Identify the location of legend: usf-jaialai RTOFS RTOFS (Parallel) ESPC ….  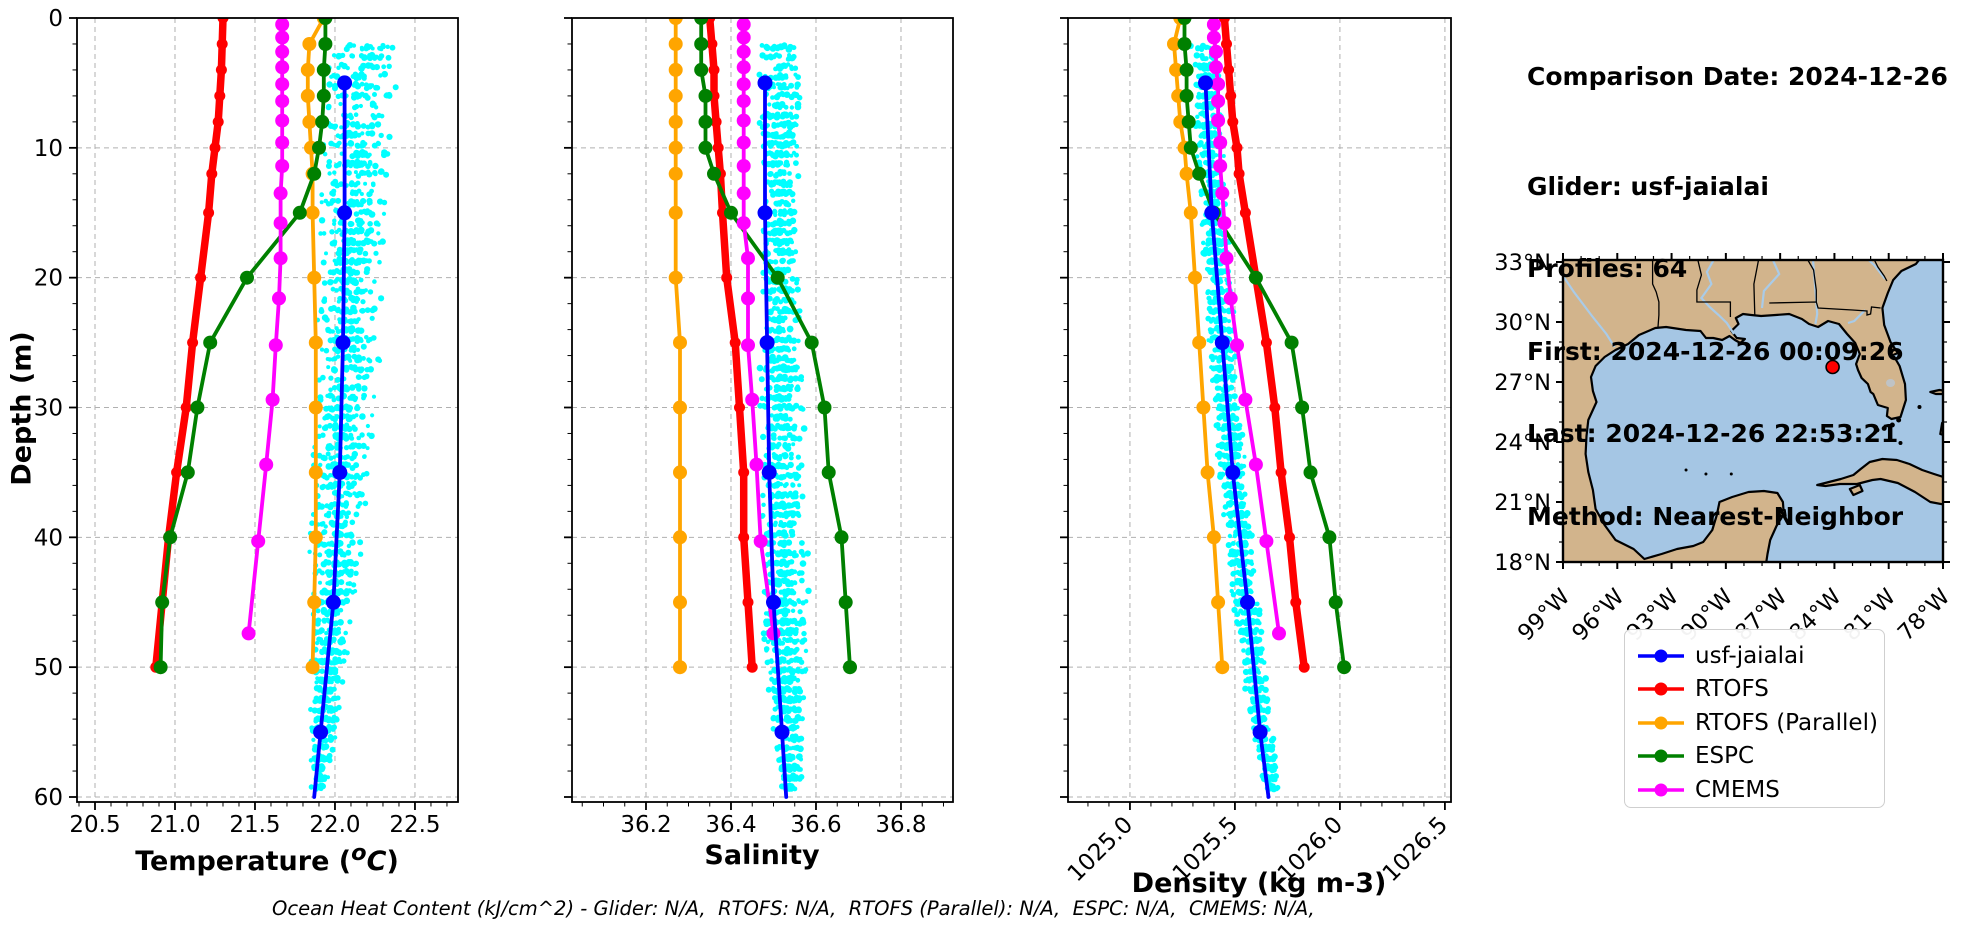
(1754, 718).